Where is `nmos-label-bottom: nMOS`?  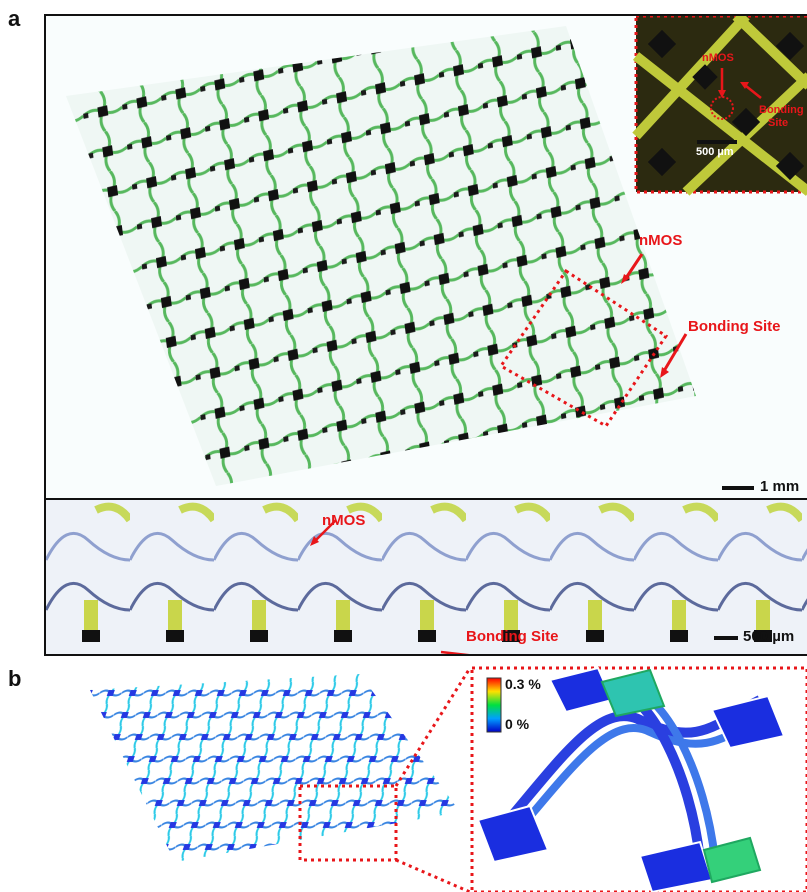
nmos-label-bottom: nMOS is located at coordinates (344, 520).